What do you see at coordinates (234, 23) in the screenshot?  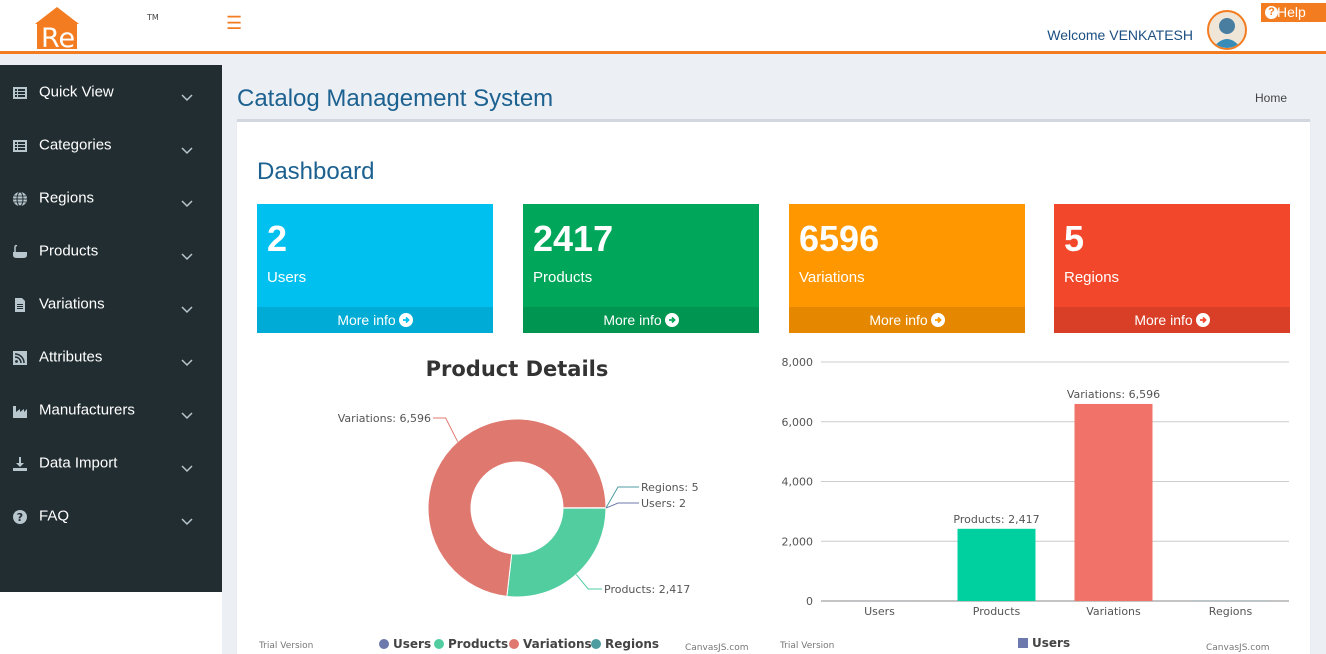 I see `menu-toggle-icon: ☰` at bounding box center [234, 23].